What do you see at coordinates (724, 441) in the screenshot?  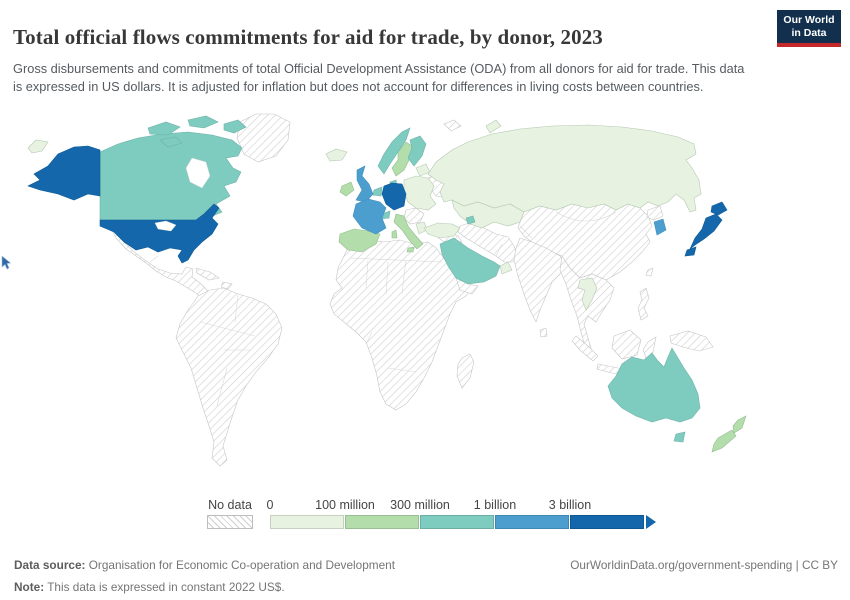 I see `country-new-zealand-south` at bounding box center [724, 441].